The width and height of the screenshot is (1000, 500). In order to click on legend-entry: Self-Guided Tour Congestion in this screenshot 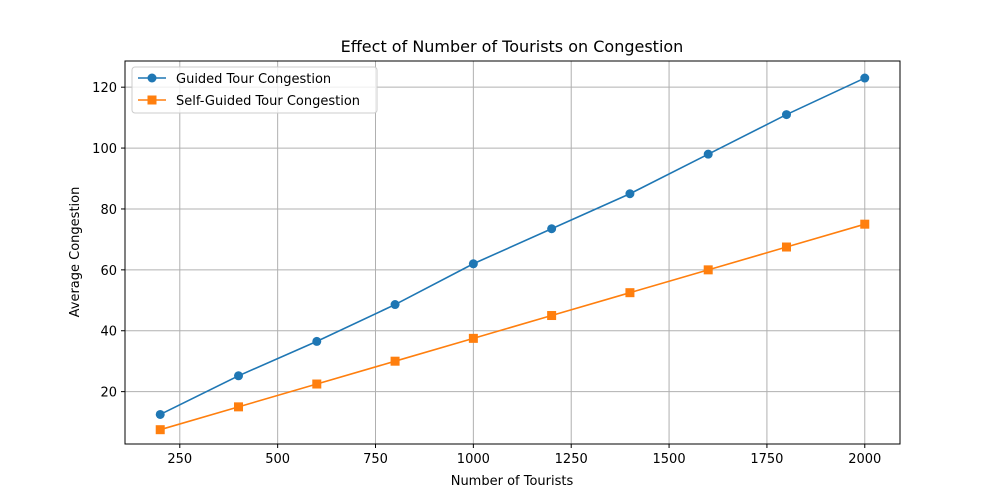, I will do `click(249, 101)`.